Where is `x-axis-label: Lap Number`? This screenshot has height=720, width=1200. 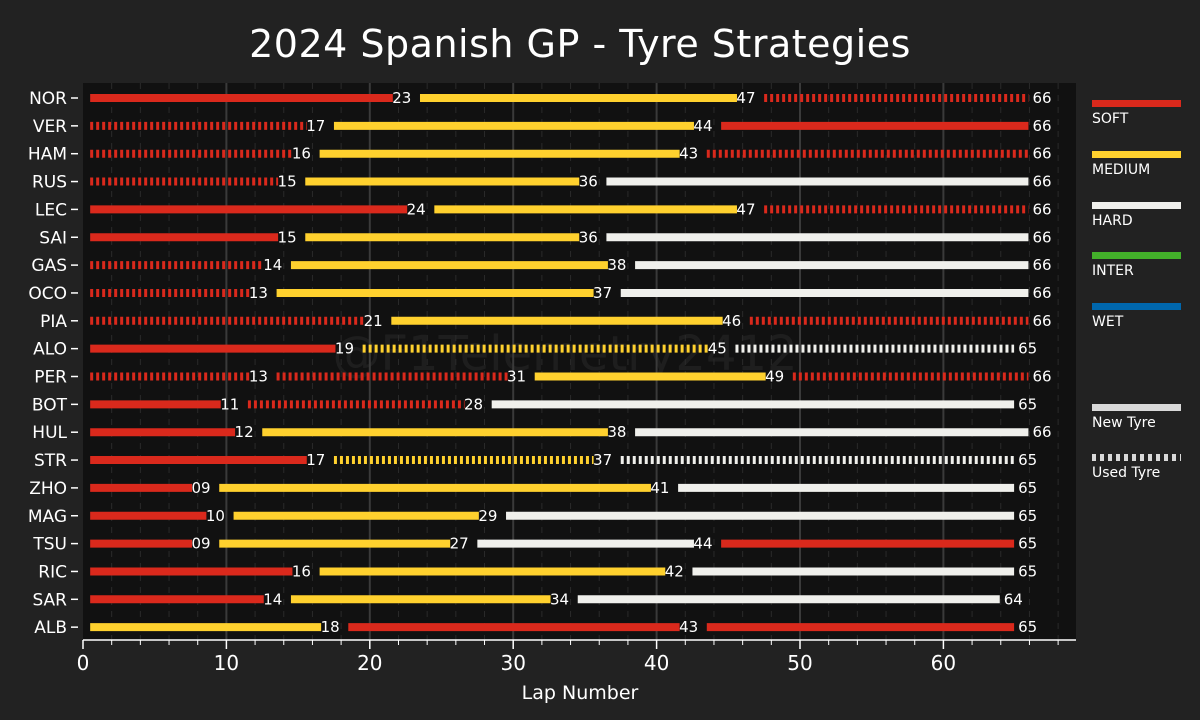 x-axis-label: Lap Number is located at coordinates (580, 693).